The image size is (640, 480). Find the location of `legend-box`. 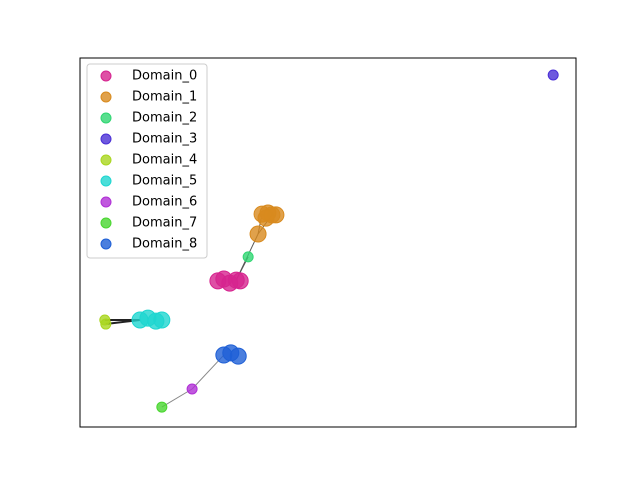

legend-box is located at coordinates (147, 161).